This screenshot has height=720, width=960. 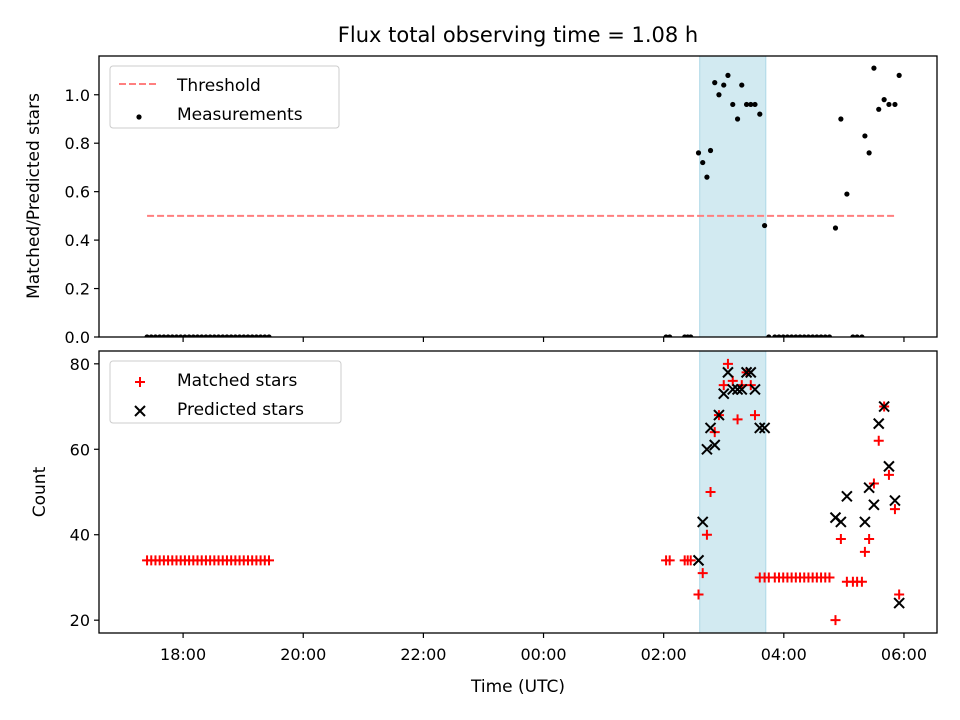 I want to click on observing-window-span, so click(x=733, y=196).